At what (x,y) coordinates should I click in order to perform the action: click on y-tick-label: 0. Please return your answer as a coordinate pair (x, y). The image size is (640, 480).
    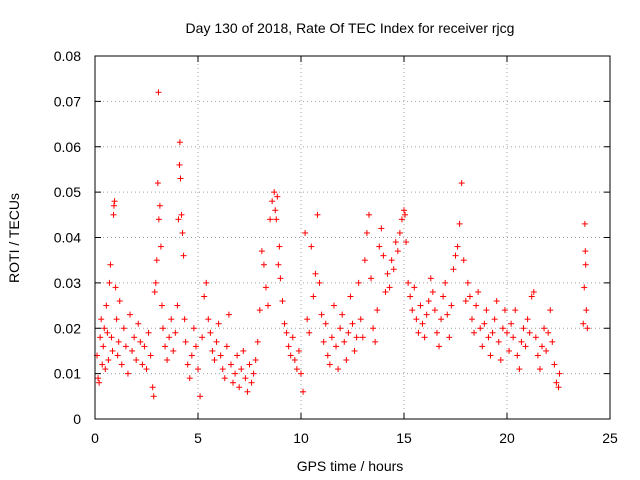
    Looking at the image, I should click on (77, 419).